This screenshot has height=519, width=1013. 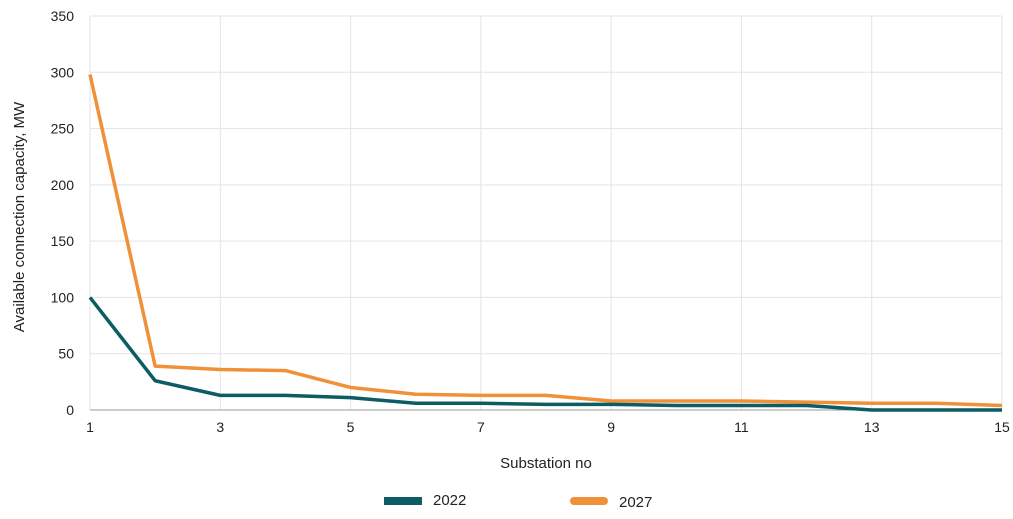 What do you see at coordinates (1002, 427) in the screenshot?
I see `x-tick-label: 15` at bounding box center [1002, 427].